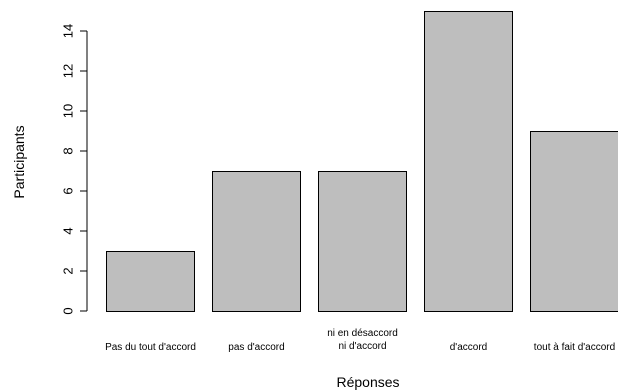 Image resolution: width=618 pixels, height=390 pixels. Describe the element at coordinates (68, 150) in the screenshot. I see `y-tick-label: 8` at that location.